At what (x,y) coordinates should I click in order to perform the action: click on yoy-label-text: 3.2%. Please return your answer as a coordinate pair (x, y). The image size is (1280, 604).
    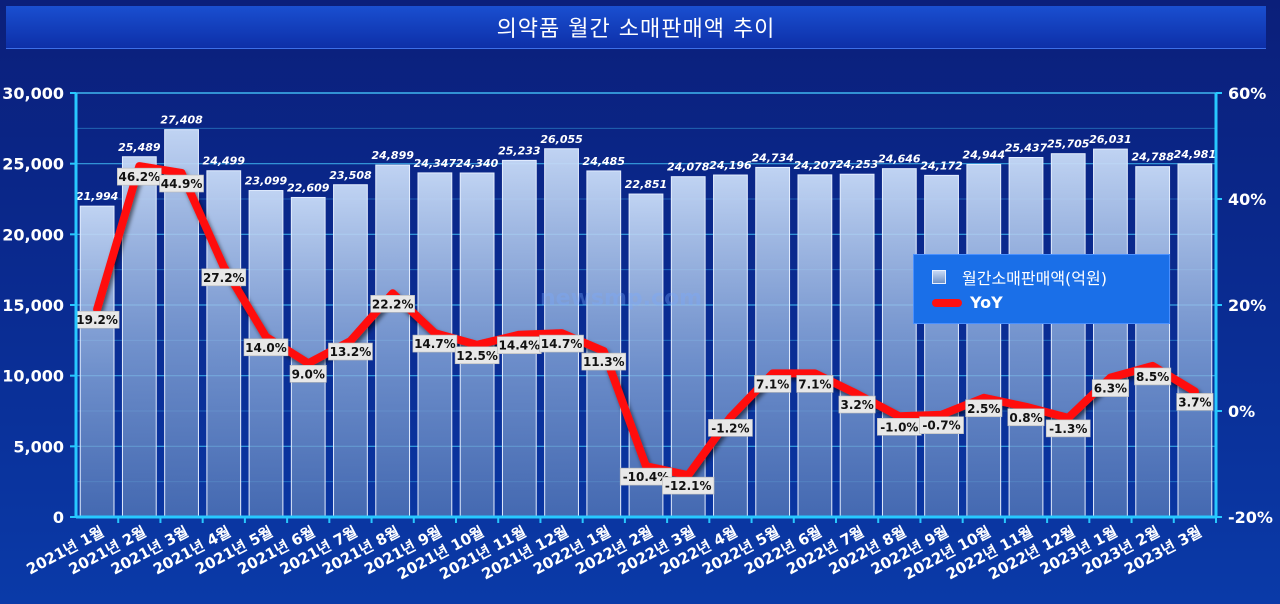
    Looking at the image, I should click on (856, 405).